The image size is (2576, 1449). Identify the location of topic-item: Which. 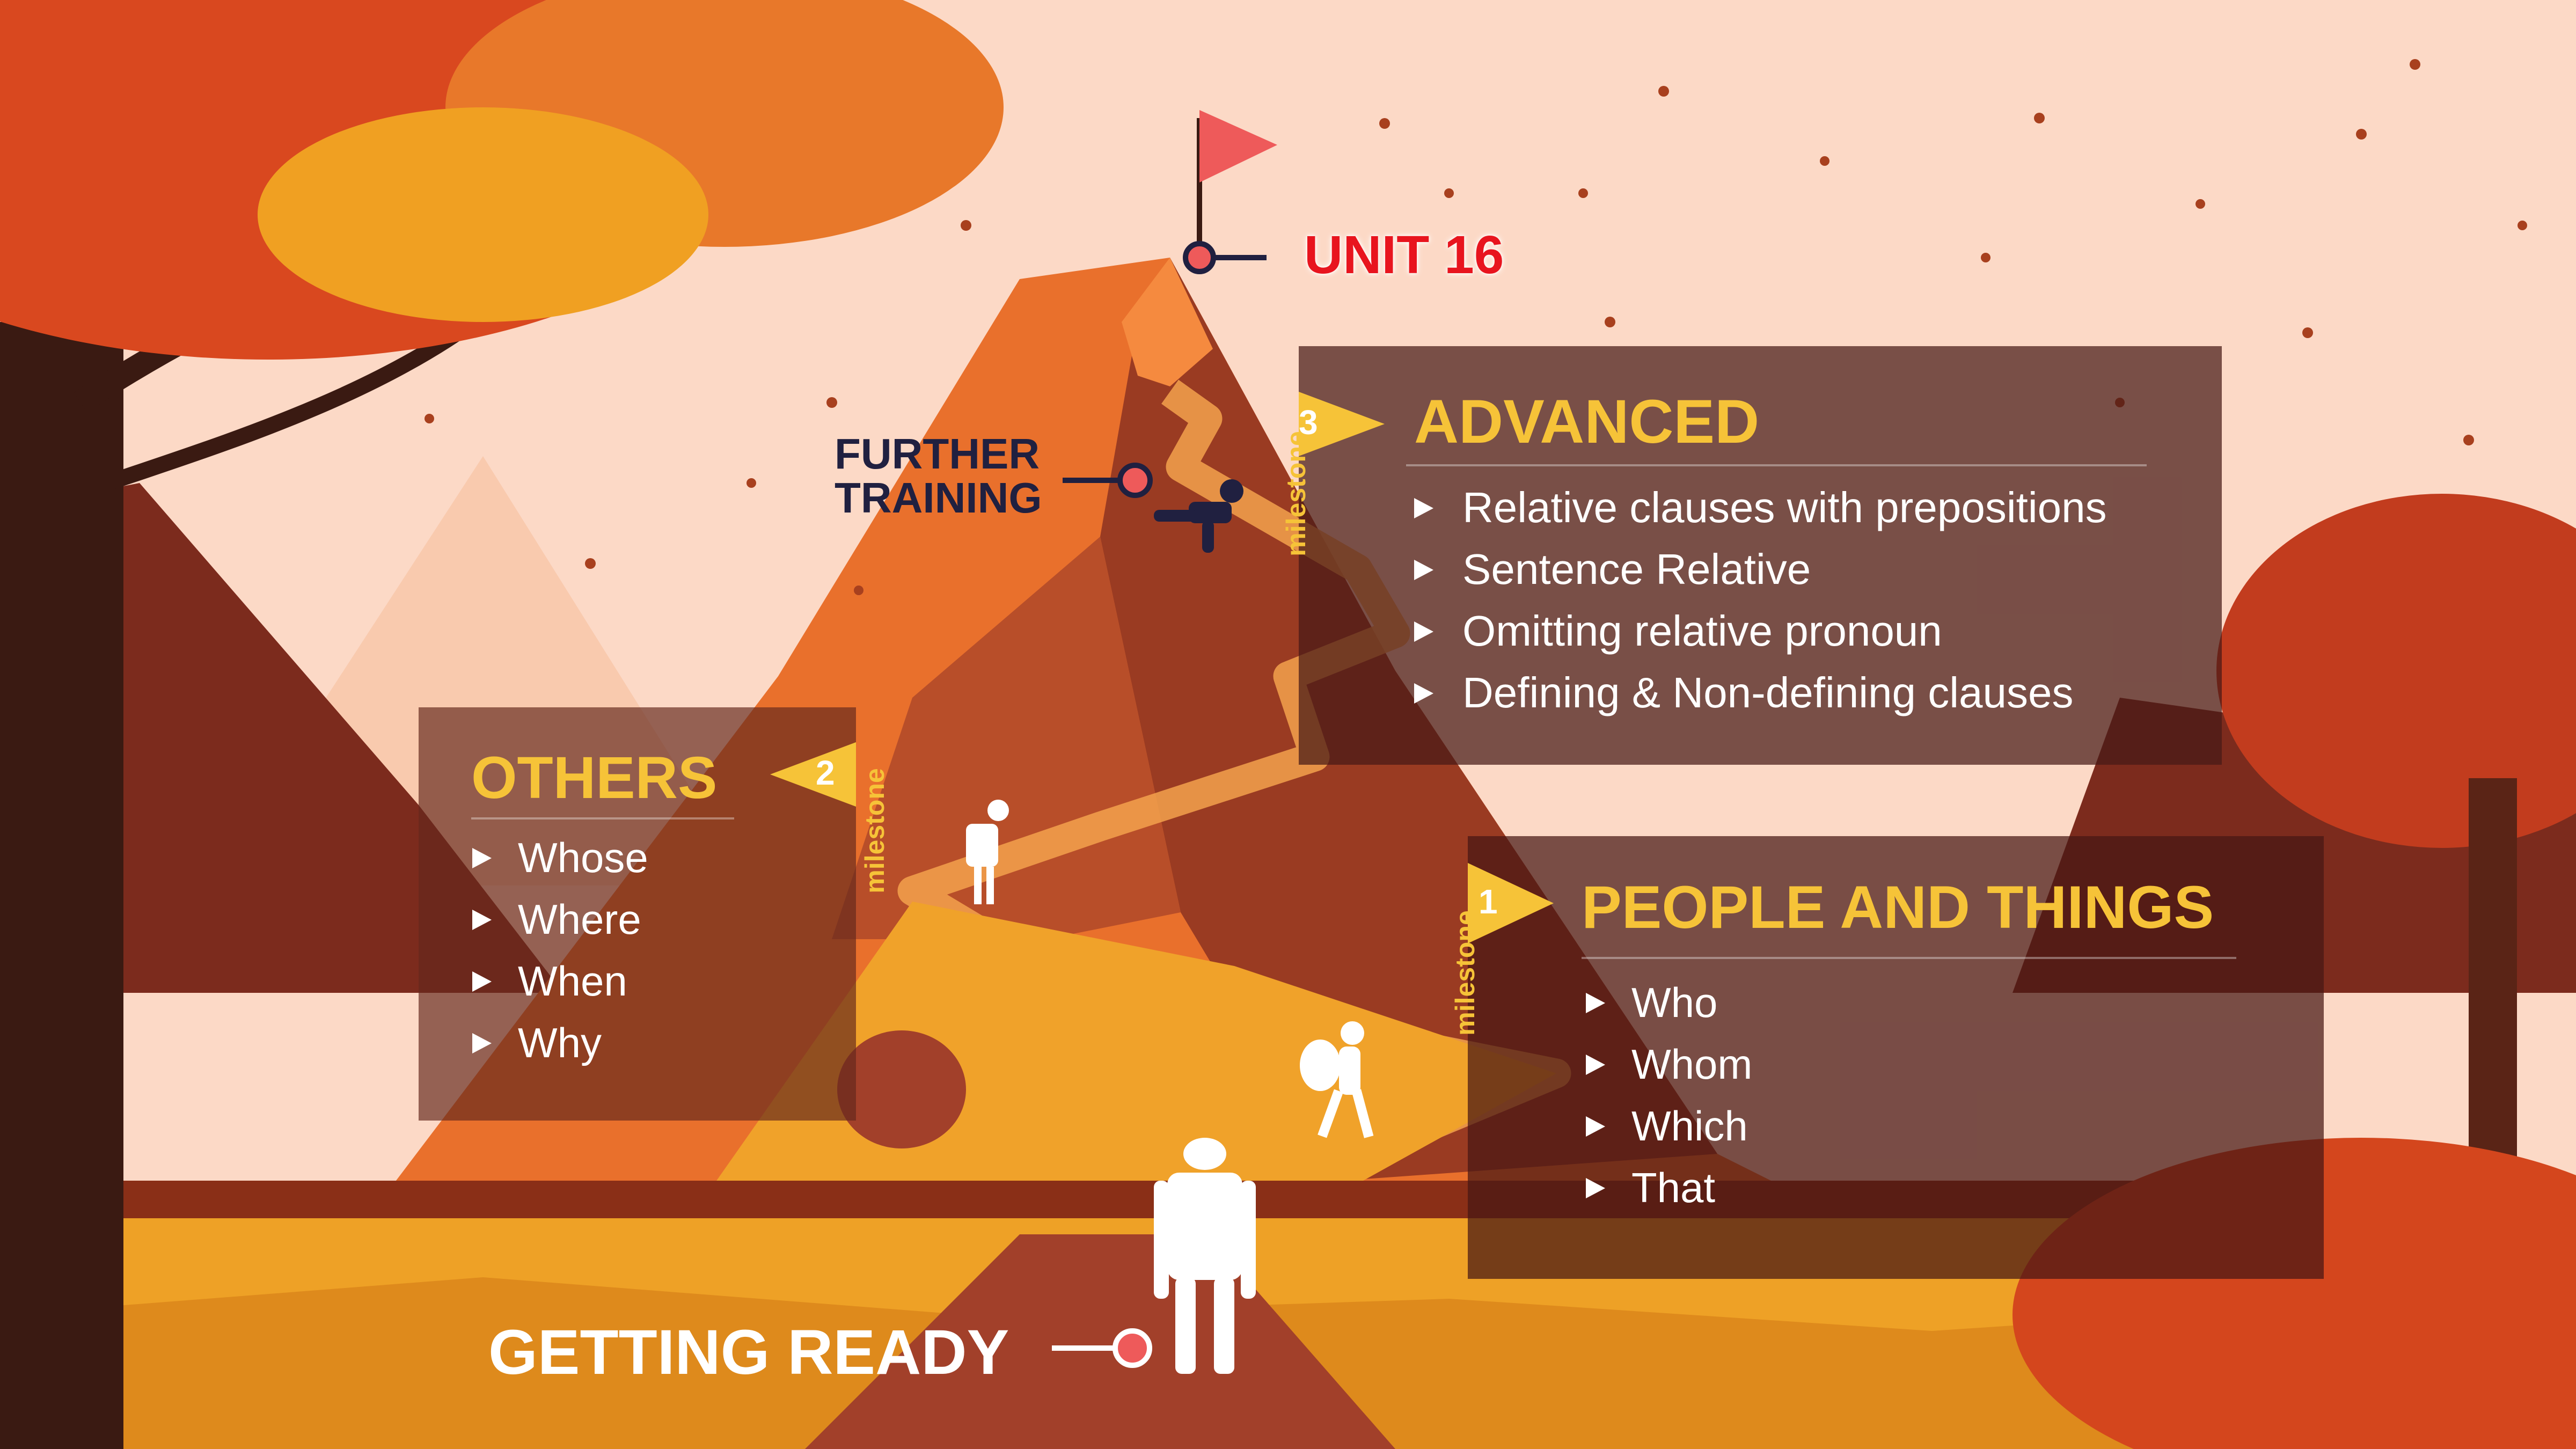
(1669, 1132).